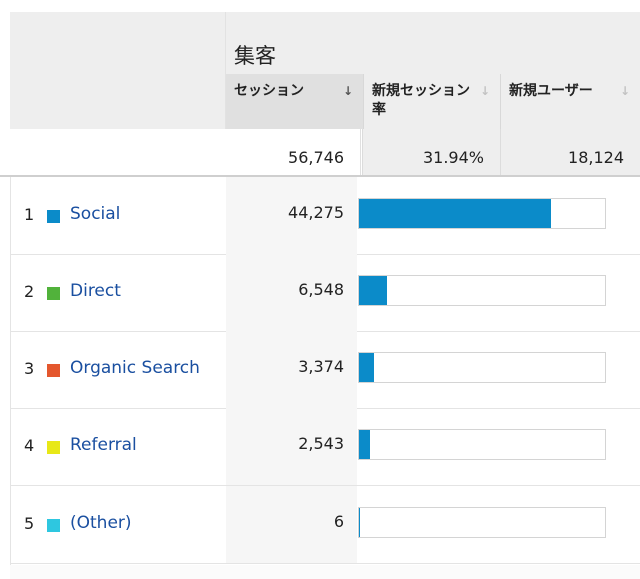  What do you see at coordinates (291, 215) in the screenshot?
I see `sessions-value: 44,275` at bounding box center [291, 215].